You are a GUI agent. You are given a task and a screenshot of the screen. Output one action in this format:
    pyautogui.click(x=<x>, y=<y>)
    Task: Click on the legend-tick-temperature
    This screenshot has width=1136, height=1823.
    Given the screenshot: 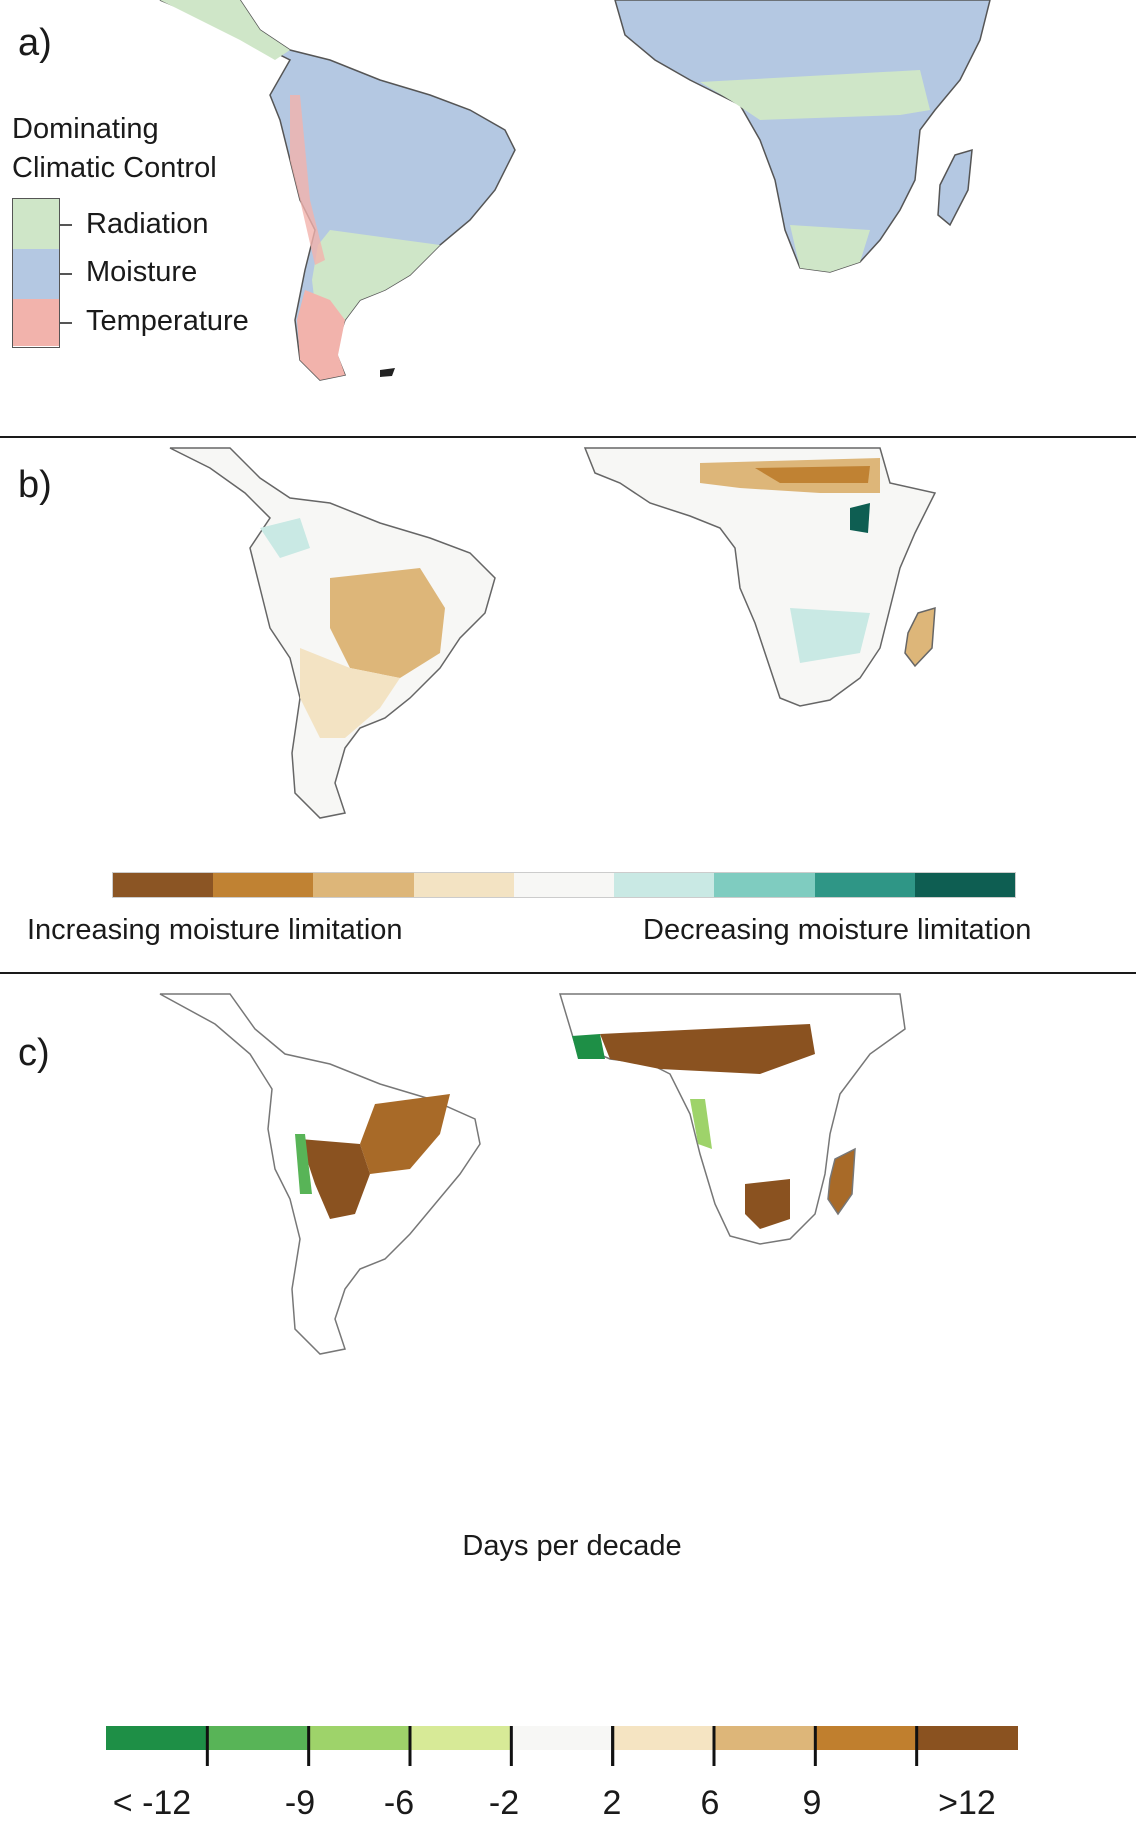 What is the action you would take?
    pyautogui.click(x=66, y=323)
    